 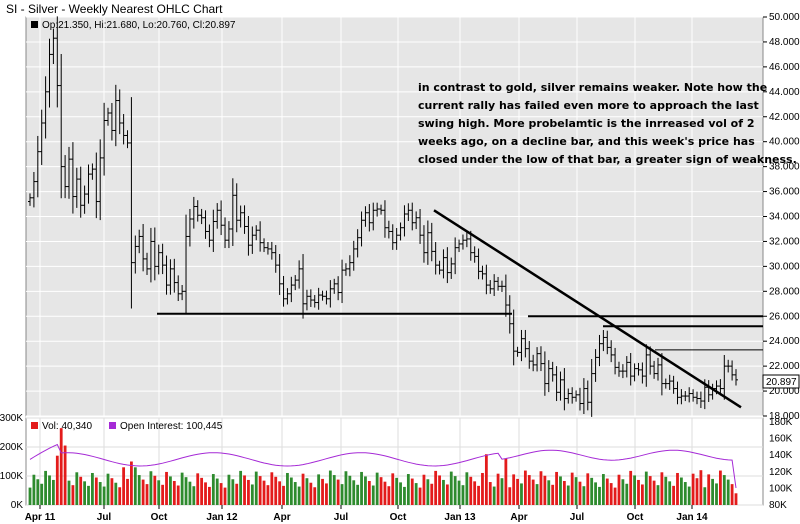 What do you see at coordinates (781, 381) in the screenshot?
I see `last-price-box` at bounding box center [781, 381].